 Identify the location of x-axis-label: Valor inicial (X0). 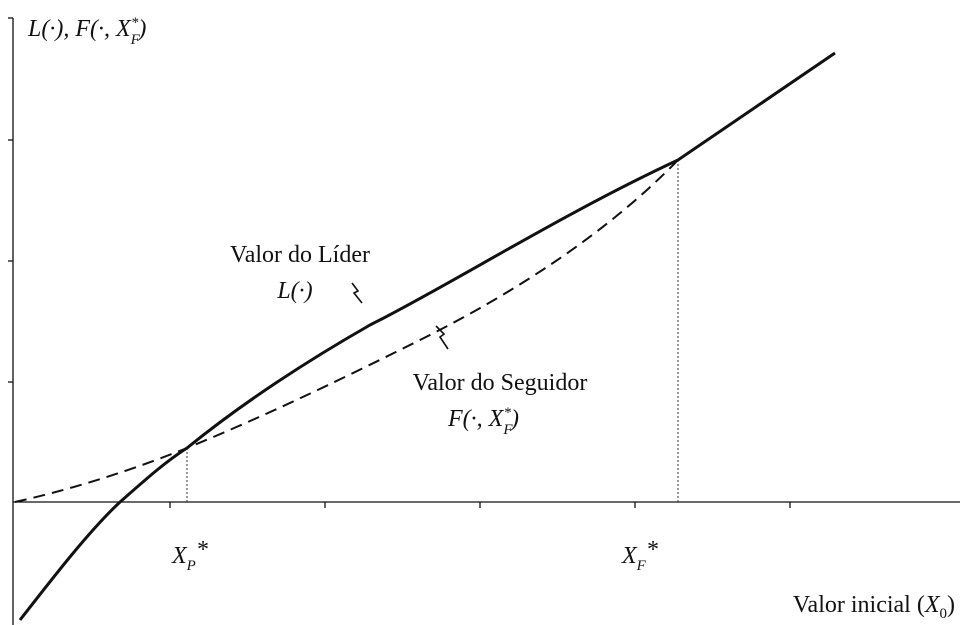
(874, 607).